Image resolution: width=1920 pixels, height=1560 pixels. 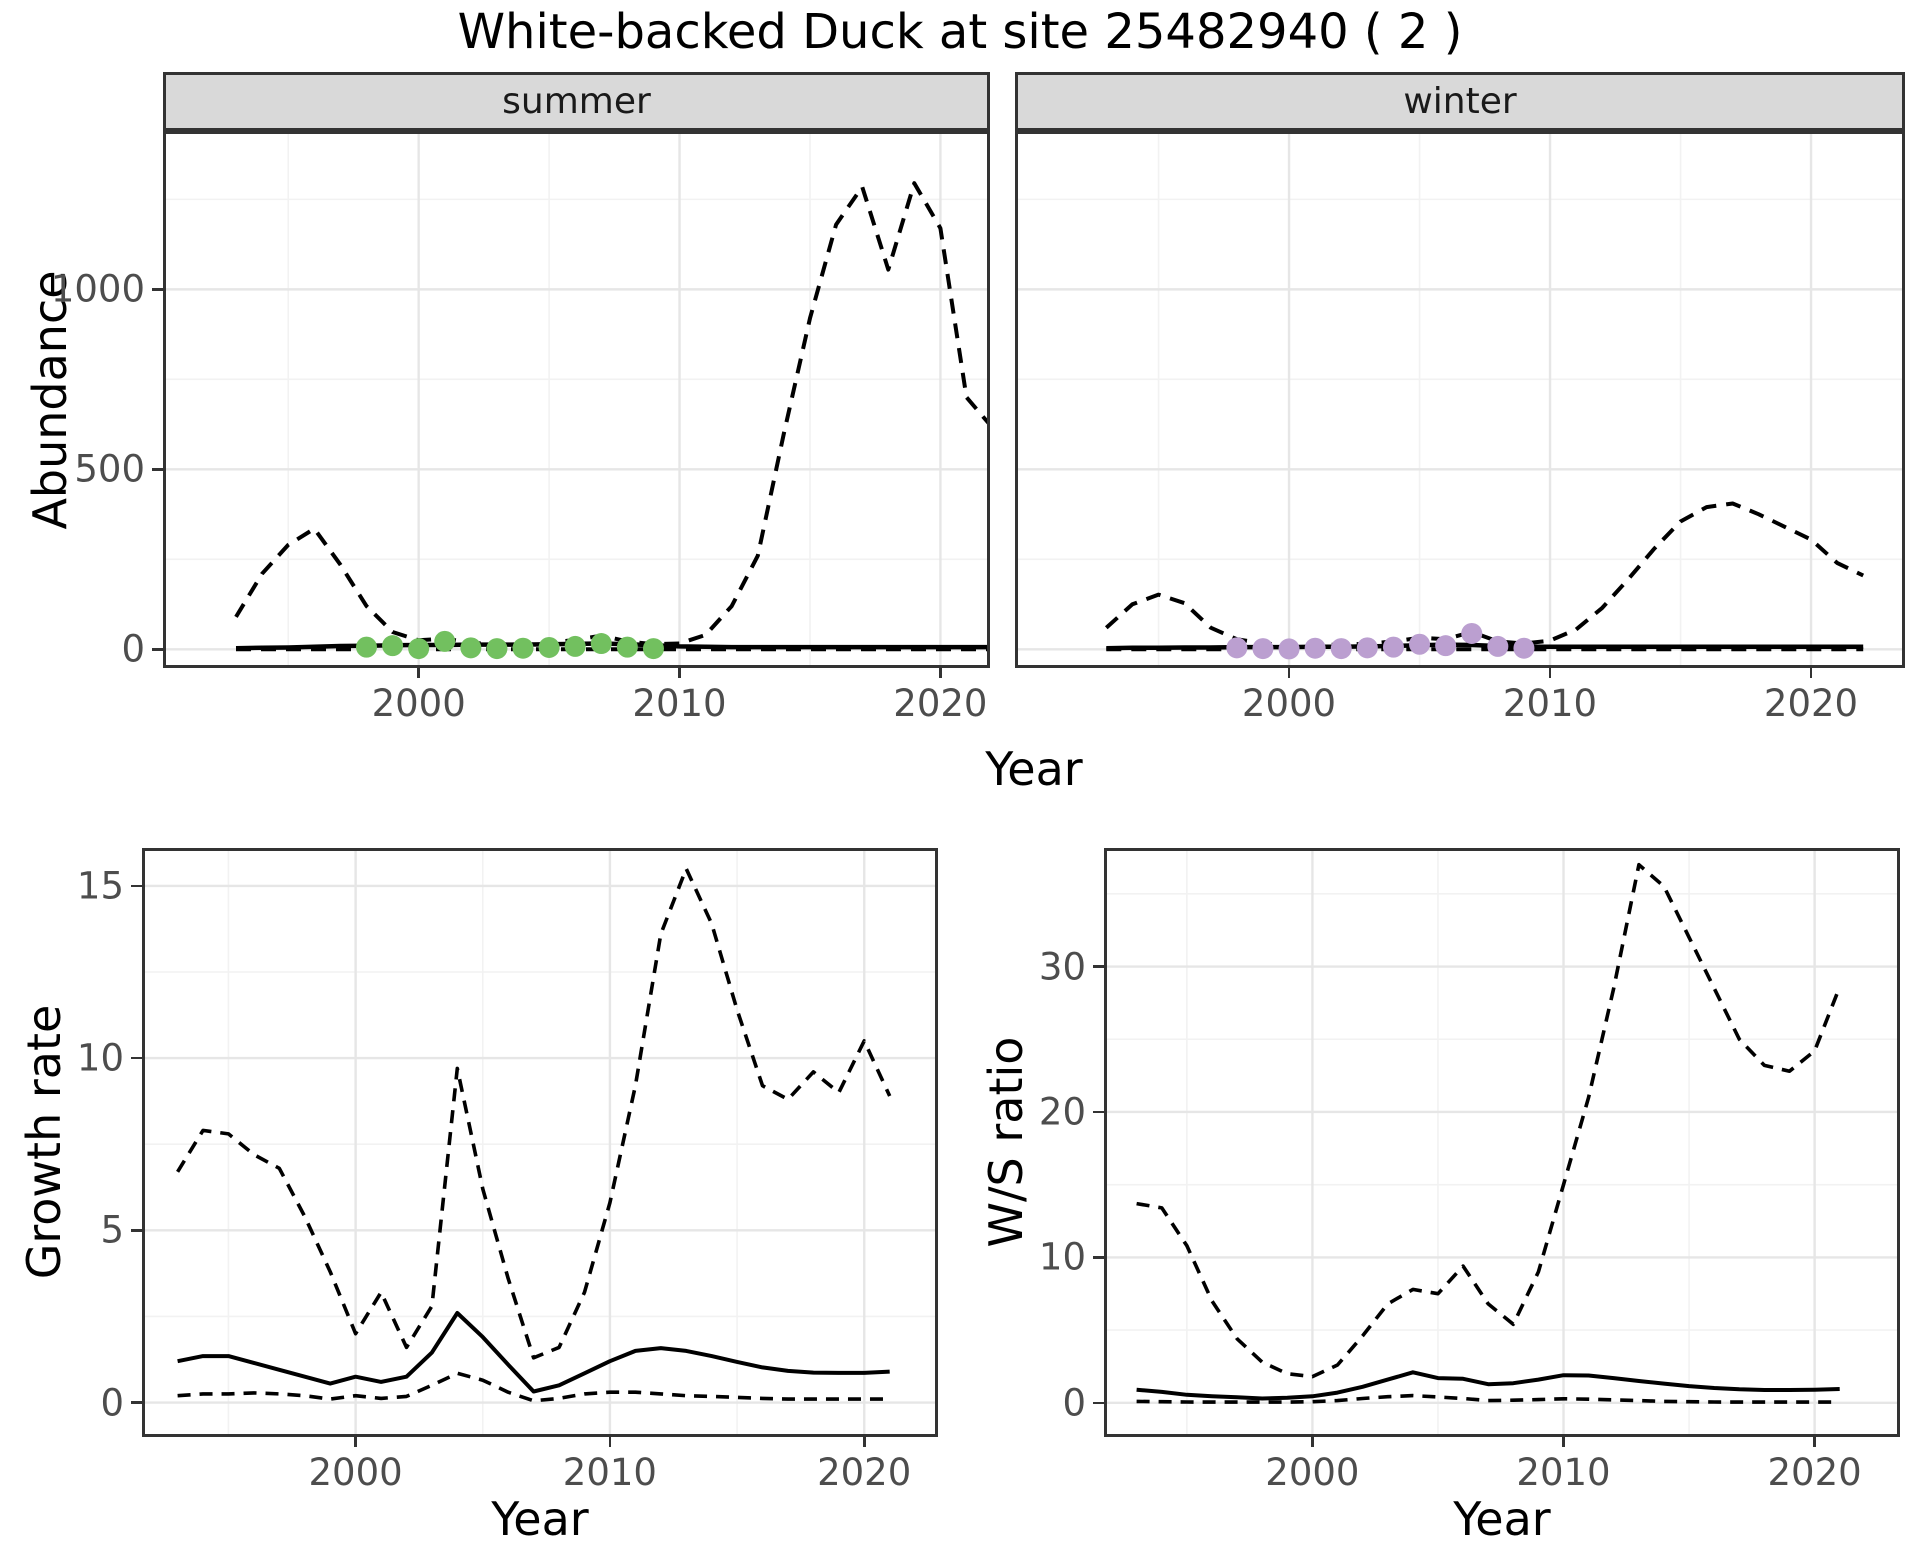 I want to click on y-tick-label: 500, so click(x=109, y=469).